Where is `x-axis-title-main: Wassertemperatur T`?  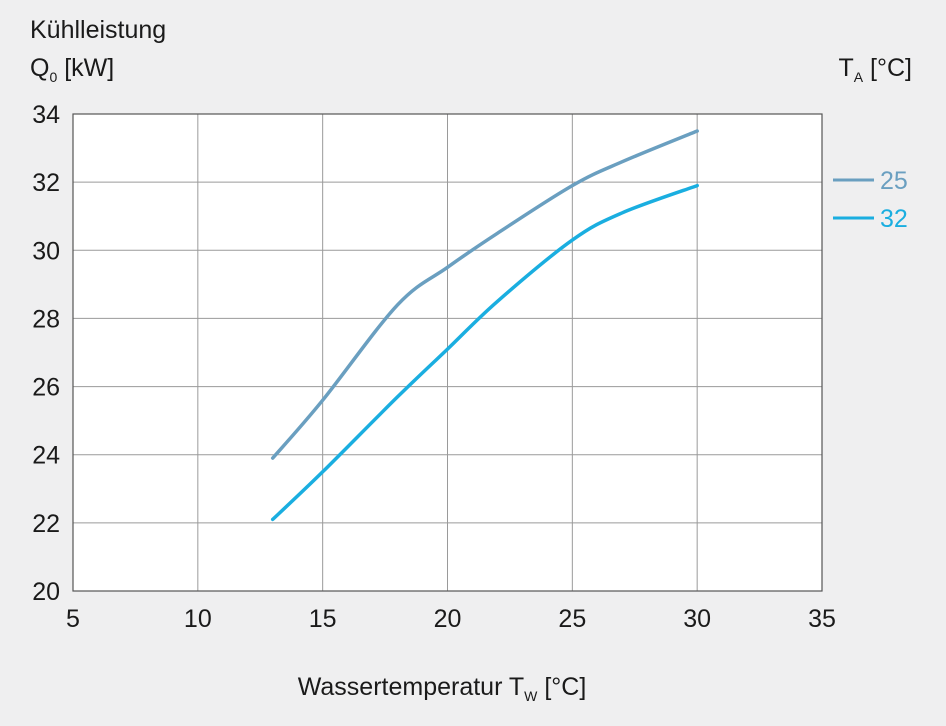 x-axis-title-main: Wassertemperatur T is located at coordinates (411, 687).